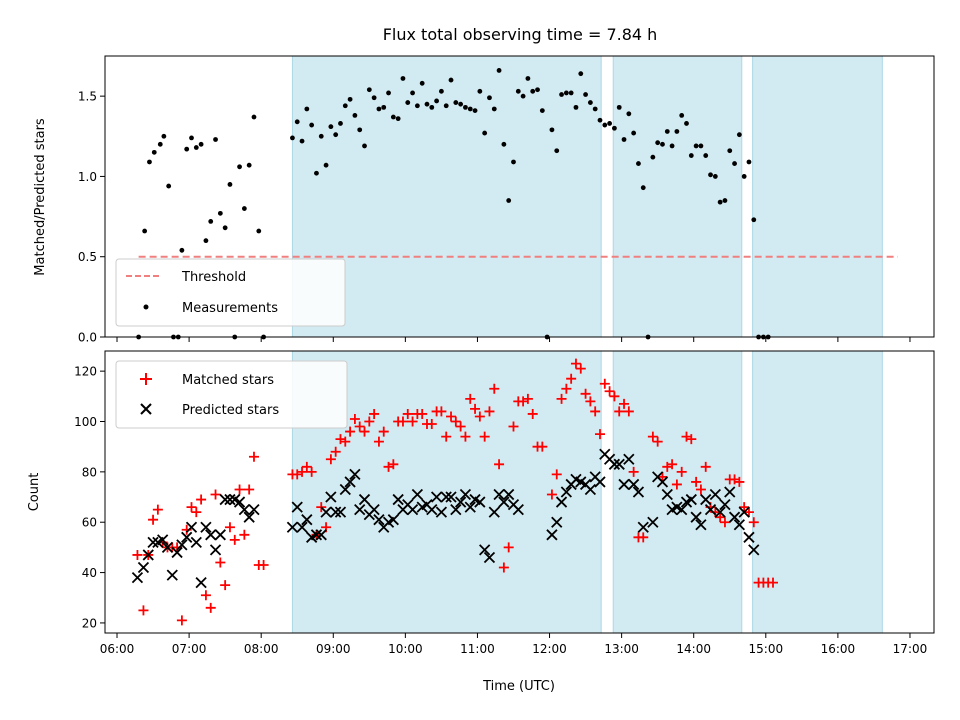 The image size is (960, 720). I want to click on x-tick-label-4: 10:00, so click(405, 649).